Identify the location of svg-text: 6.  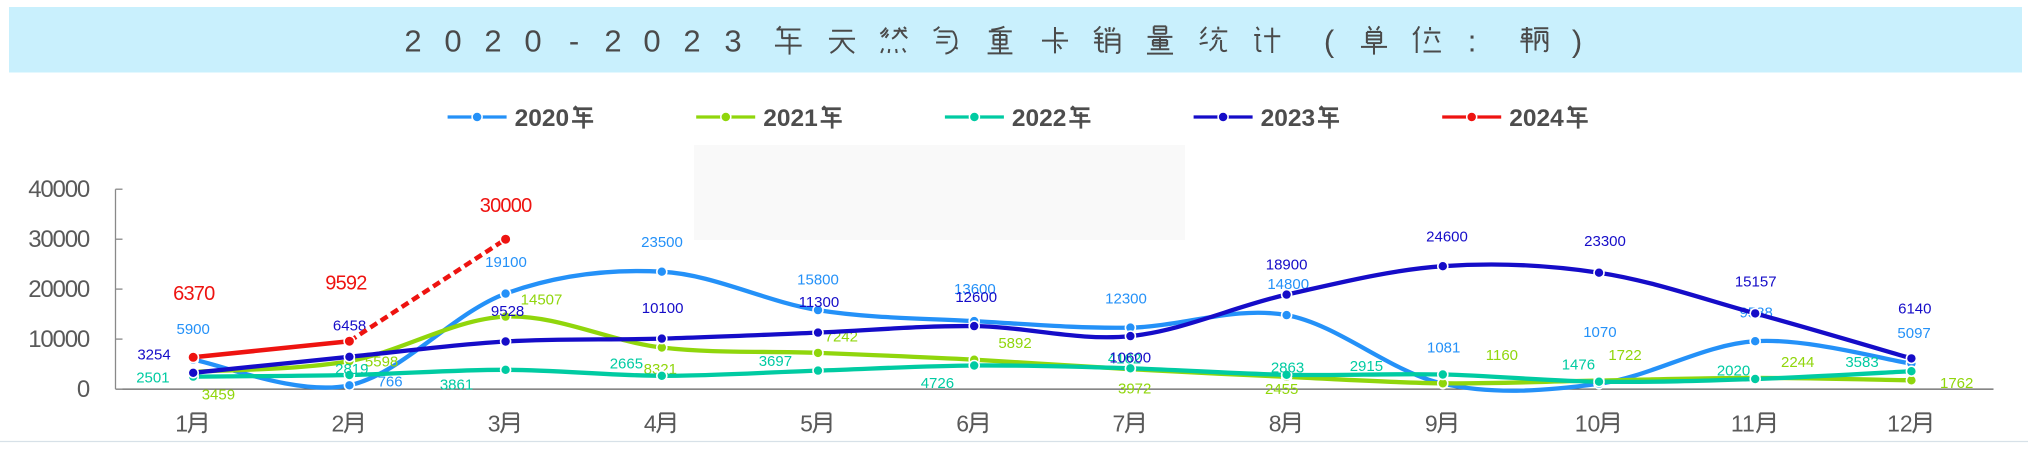
(962, 424).